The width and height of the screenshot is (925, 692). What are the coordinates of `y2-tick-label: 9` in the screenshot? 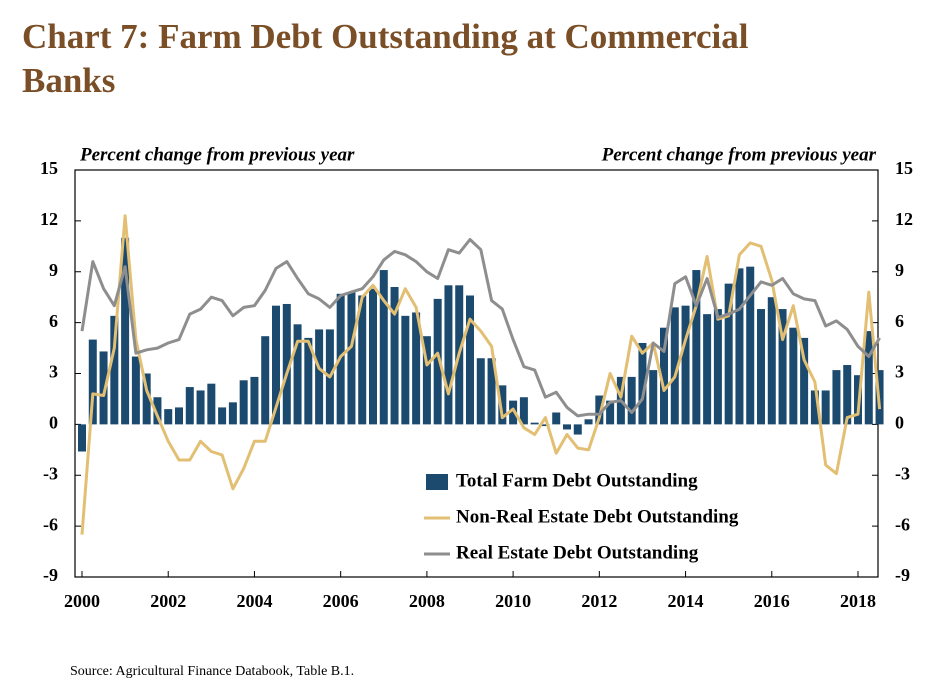 It's located at (899, 270).